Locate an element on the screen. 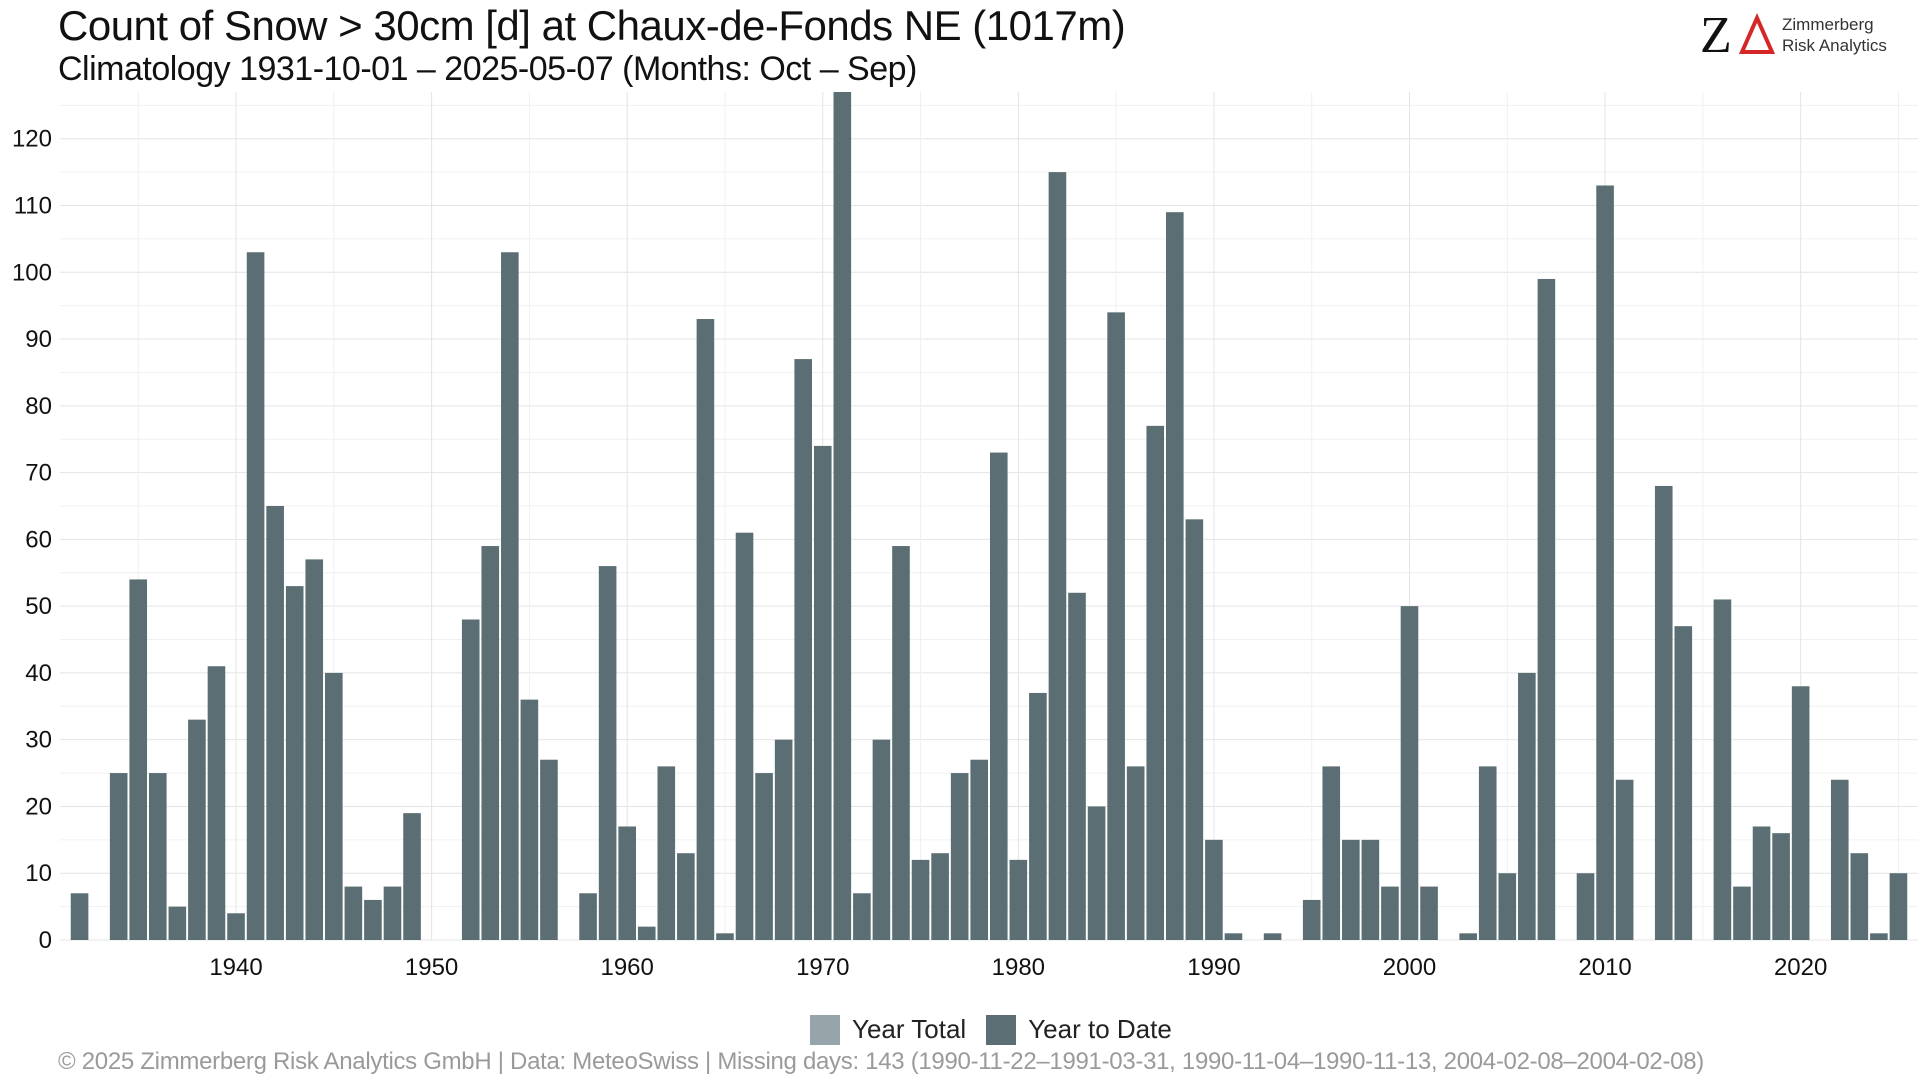 The width and height of the screenshot is (1920, 1080). y-tick-label: 100 is located at coordinates (32, 272).